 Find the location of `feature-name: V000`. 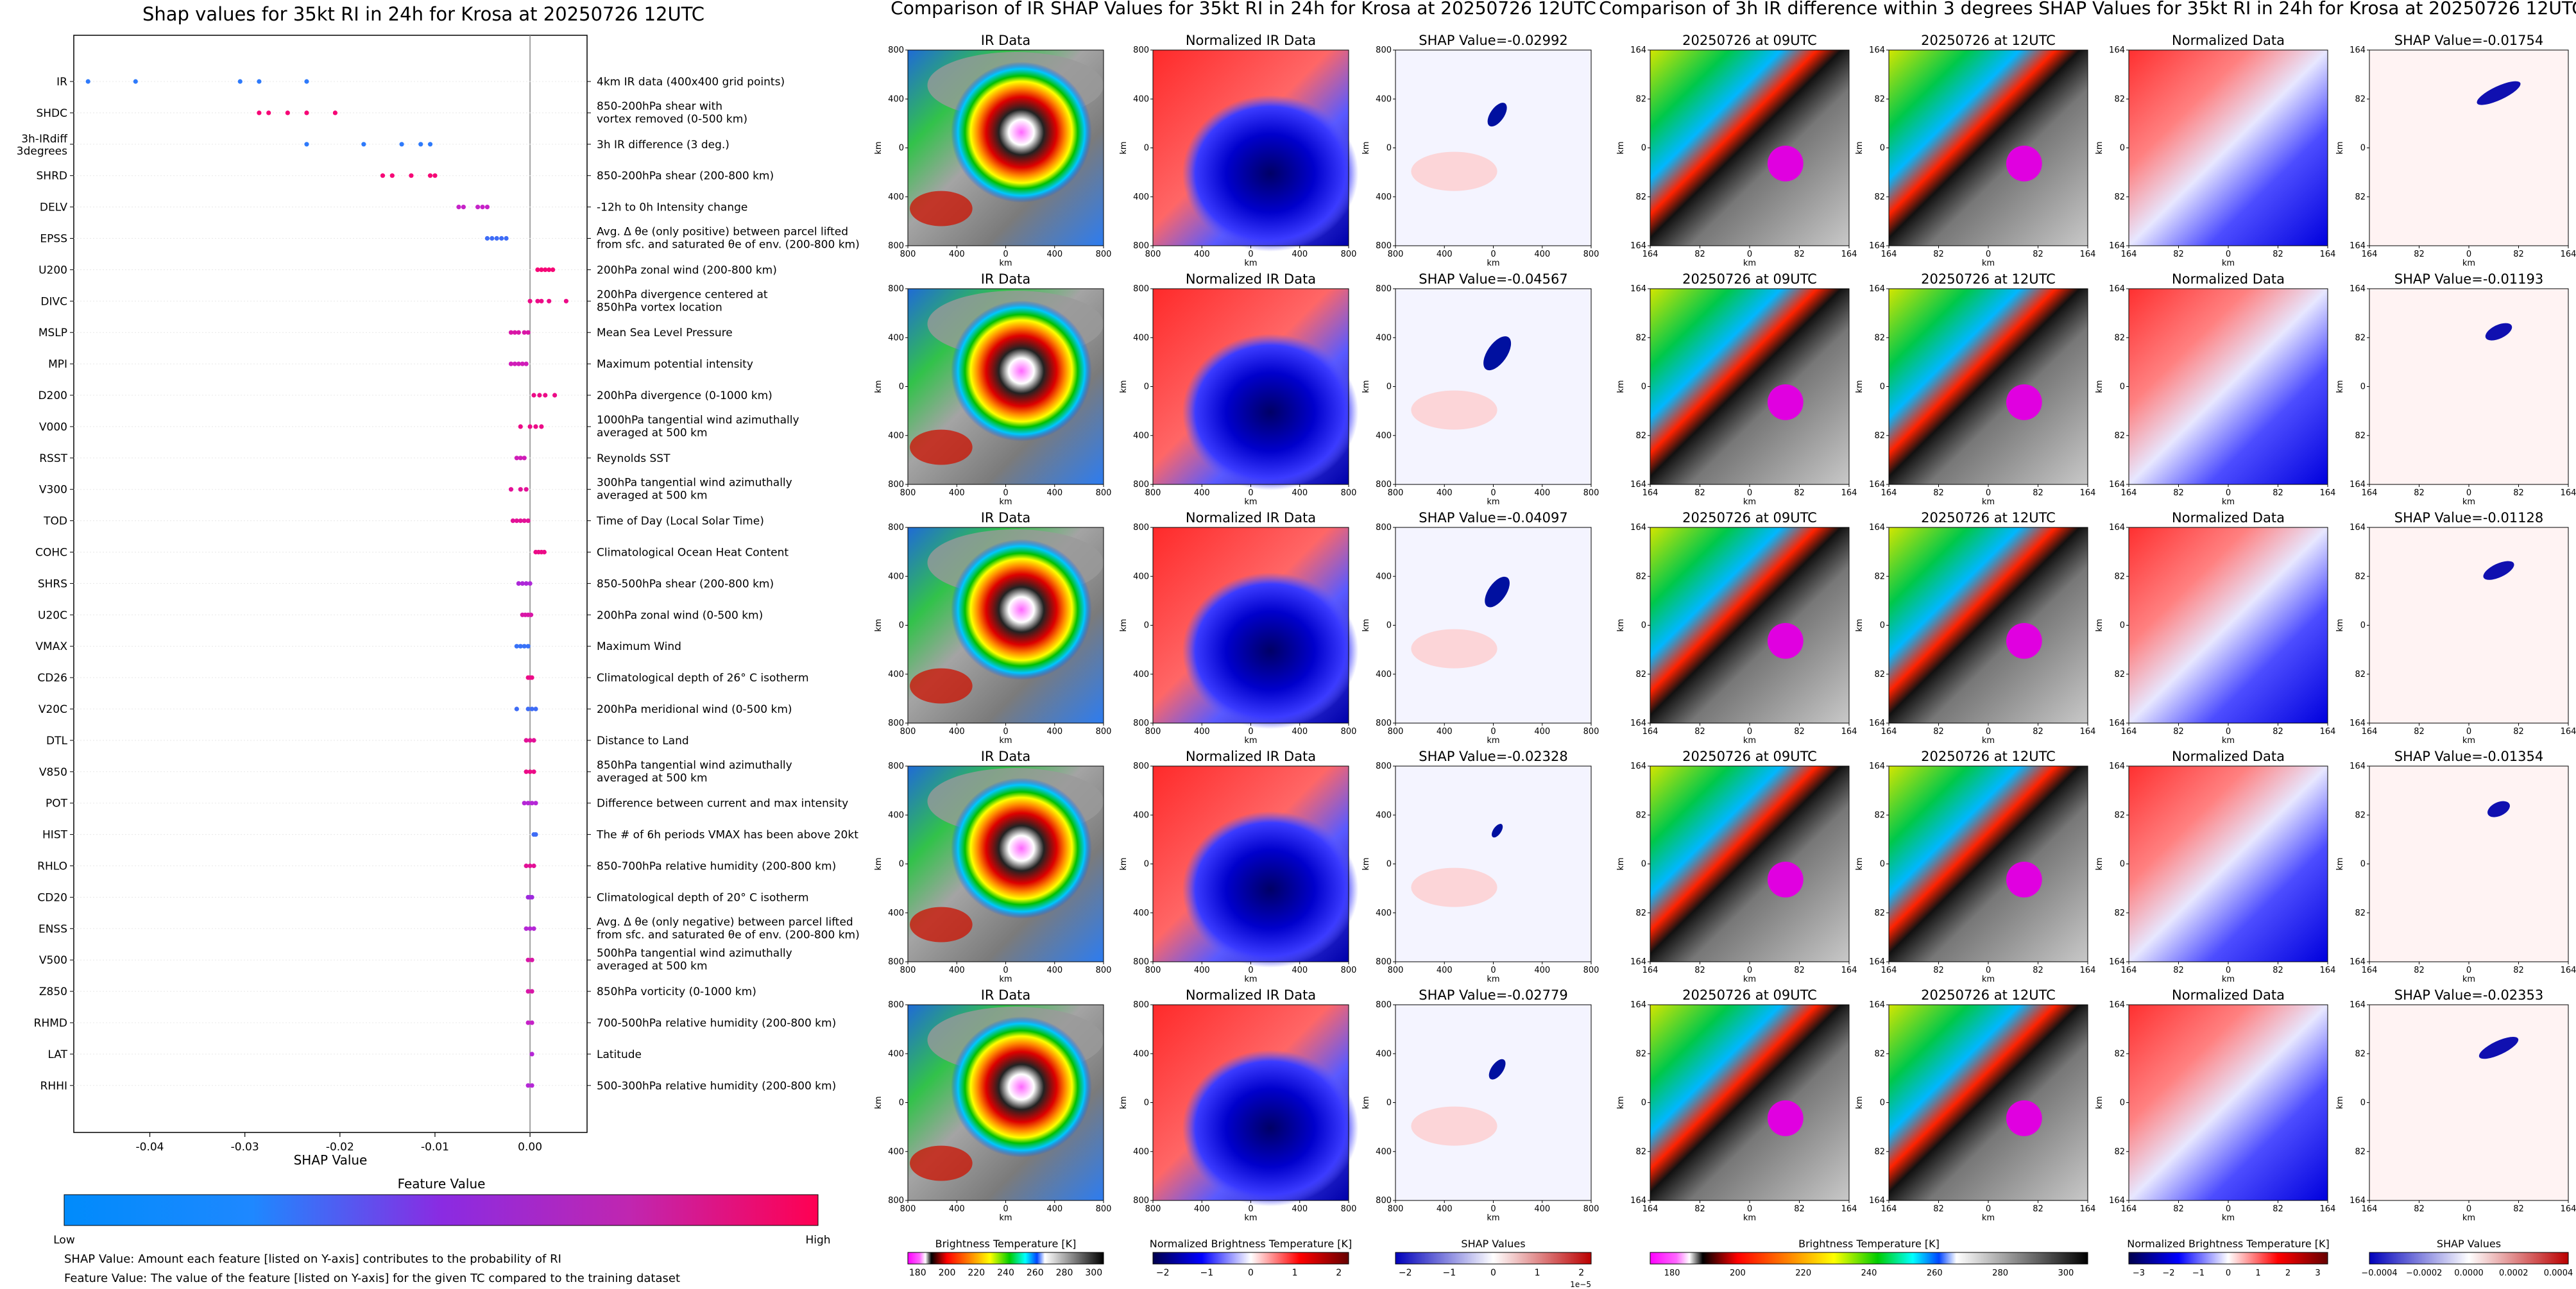

feature-name: V000 is located at coordinates (53, 428).